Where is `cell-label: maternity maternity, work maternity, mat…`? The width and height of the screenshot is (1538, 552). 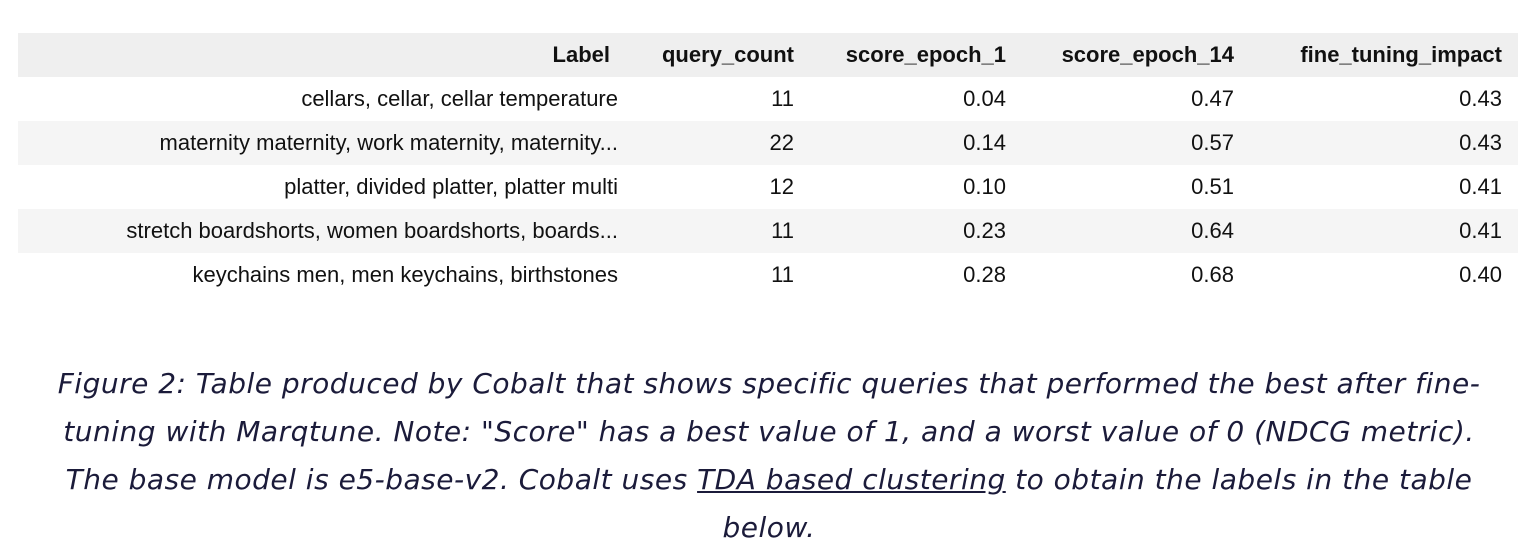 cell-label: maternity maternity, work maternity, mat… is located at coordinates (322, 143).